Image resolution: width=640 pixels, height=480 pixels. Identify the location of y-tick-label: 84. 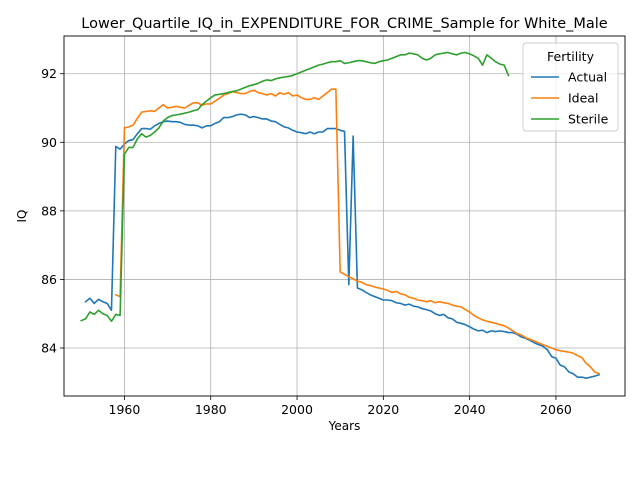
(49, 348).